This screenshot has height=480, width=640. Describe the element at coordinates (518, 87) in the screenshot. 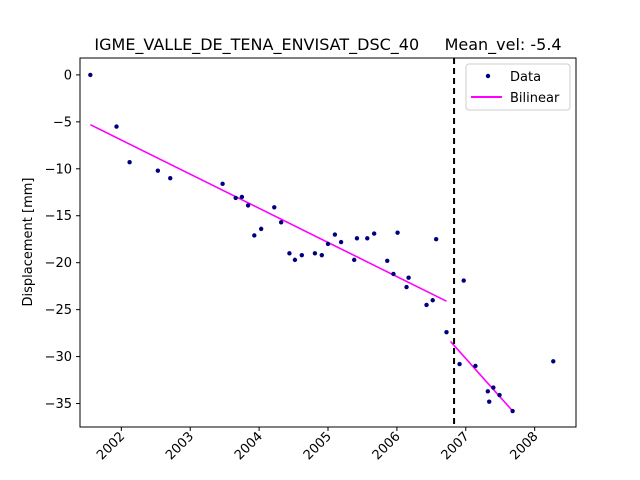

I see `legend: Data Bilinear` at that location.